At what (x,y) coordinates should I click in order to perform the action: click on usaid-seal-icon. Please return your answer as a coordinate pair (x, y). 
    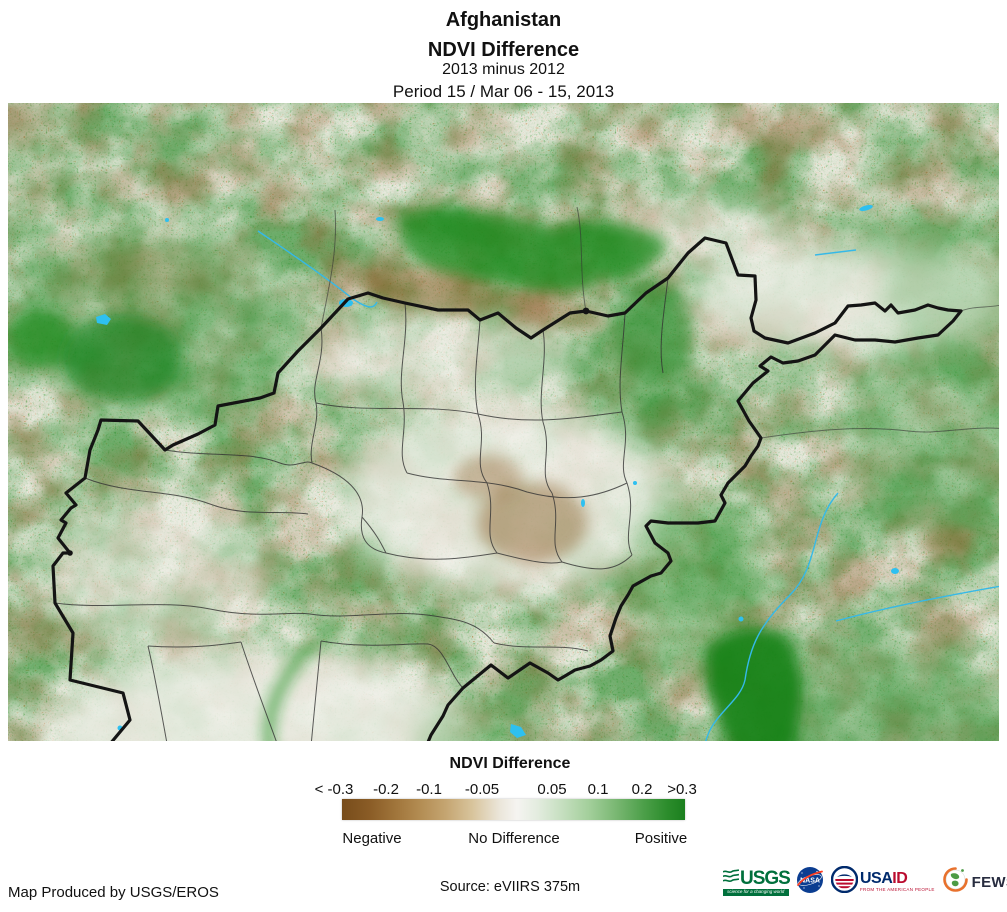
    Looking at the image, I should click on (844, 881).